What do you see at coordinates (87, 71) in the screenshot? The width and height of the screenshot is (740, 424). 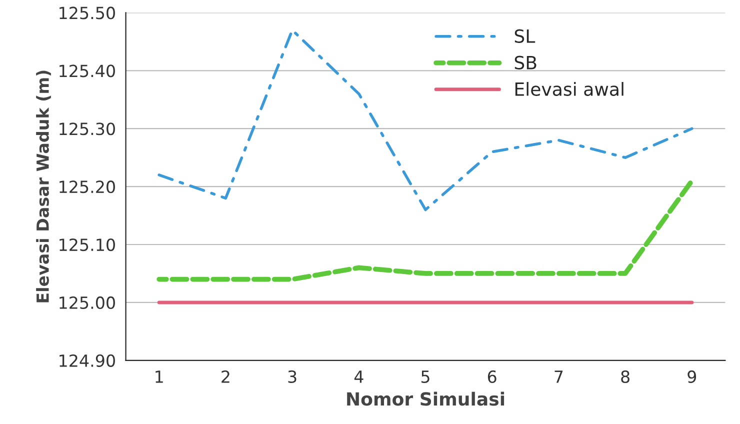 I see `y-tick-label: 125.40` at bounding box center [87, 71].